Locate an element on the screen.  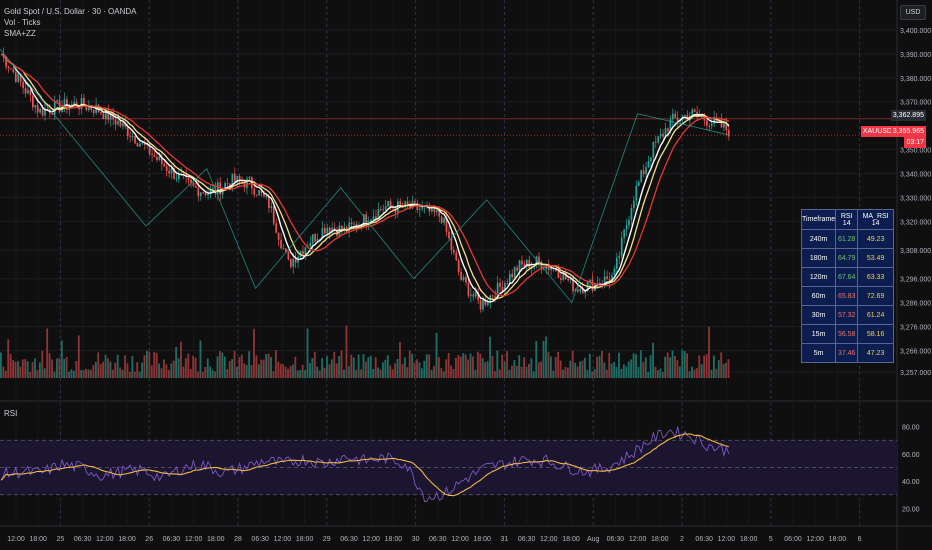
ma-rsi-cell: 53.49 is located at coordinates (875, 258).